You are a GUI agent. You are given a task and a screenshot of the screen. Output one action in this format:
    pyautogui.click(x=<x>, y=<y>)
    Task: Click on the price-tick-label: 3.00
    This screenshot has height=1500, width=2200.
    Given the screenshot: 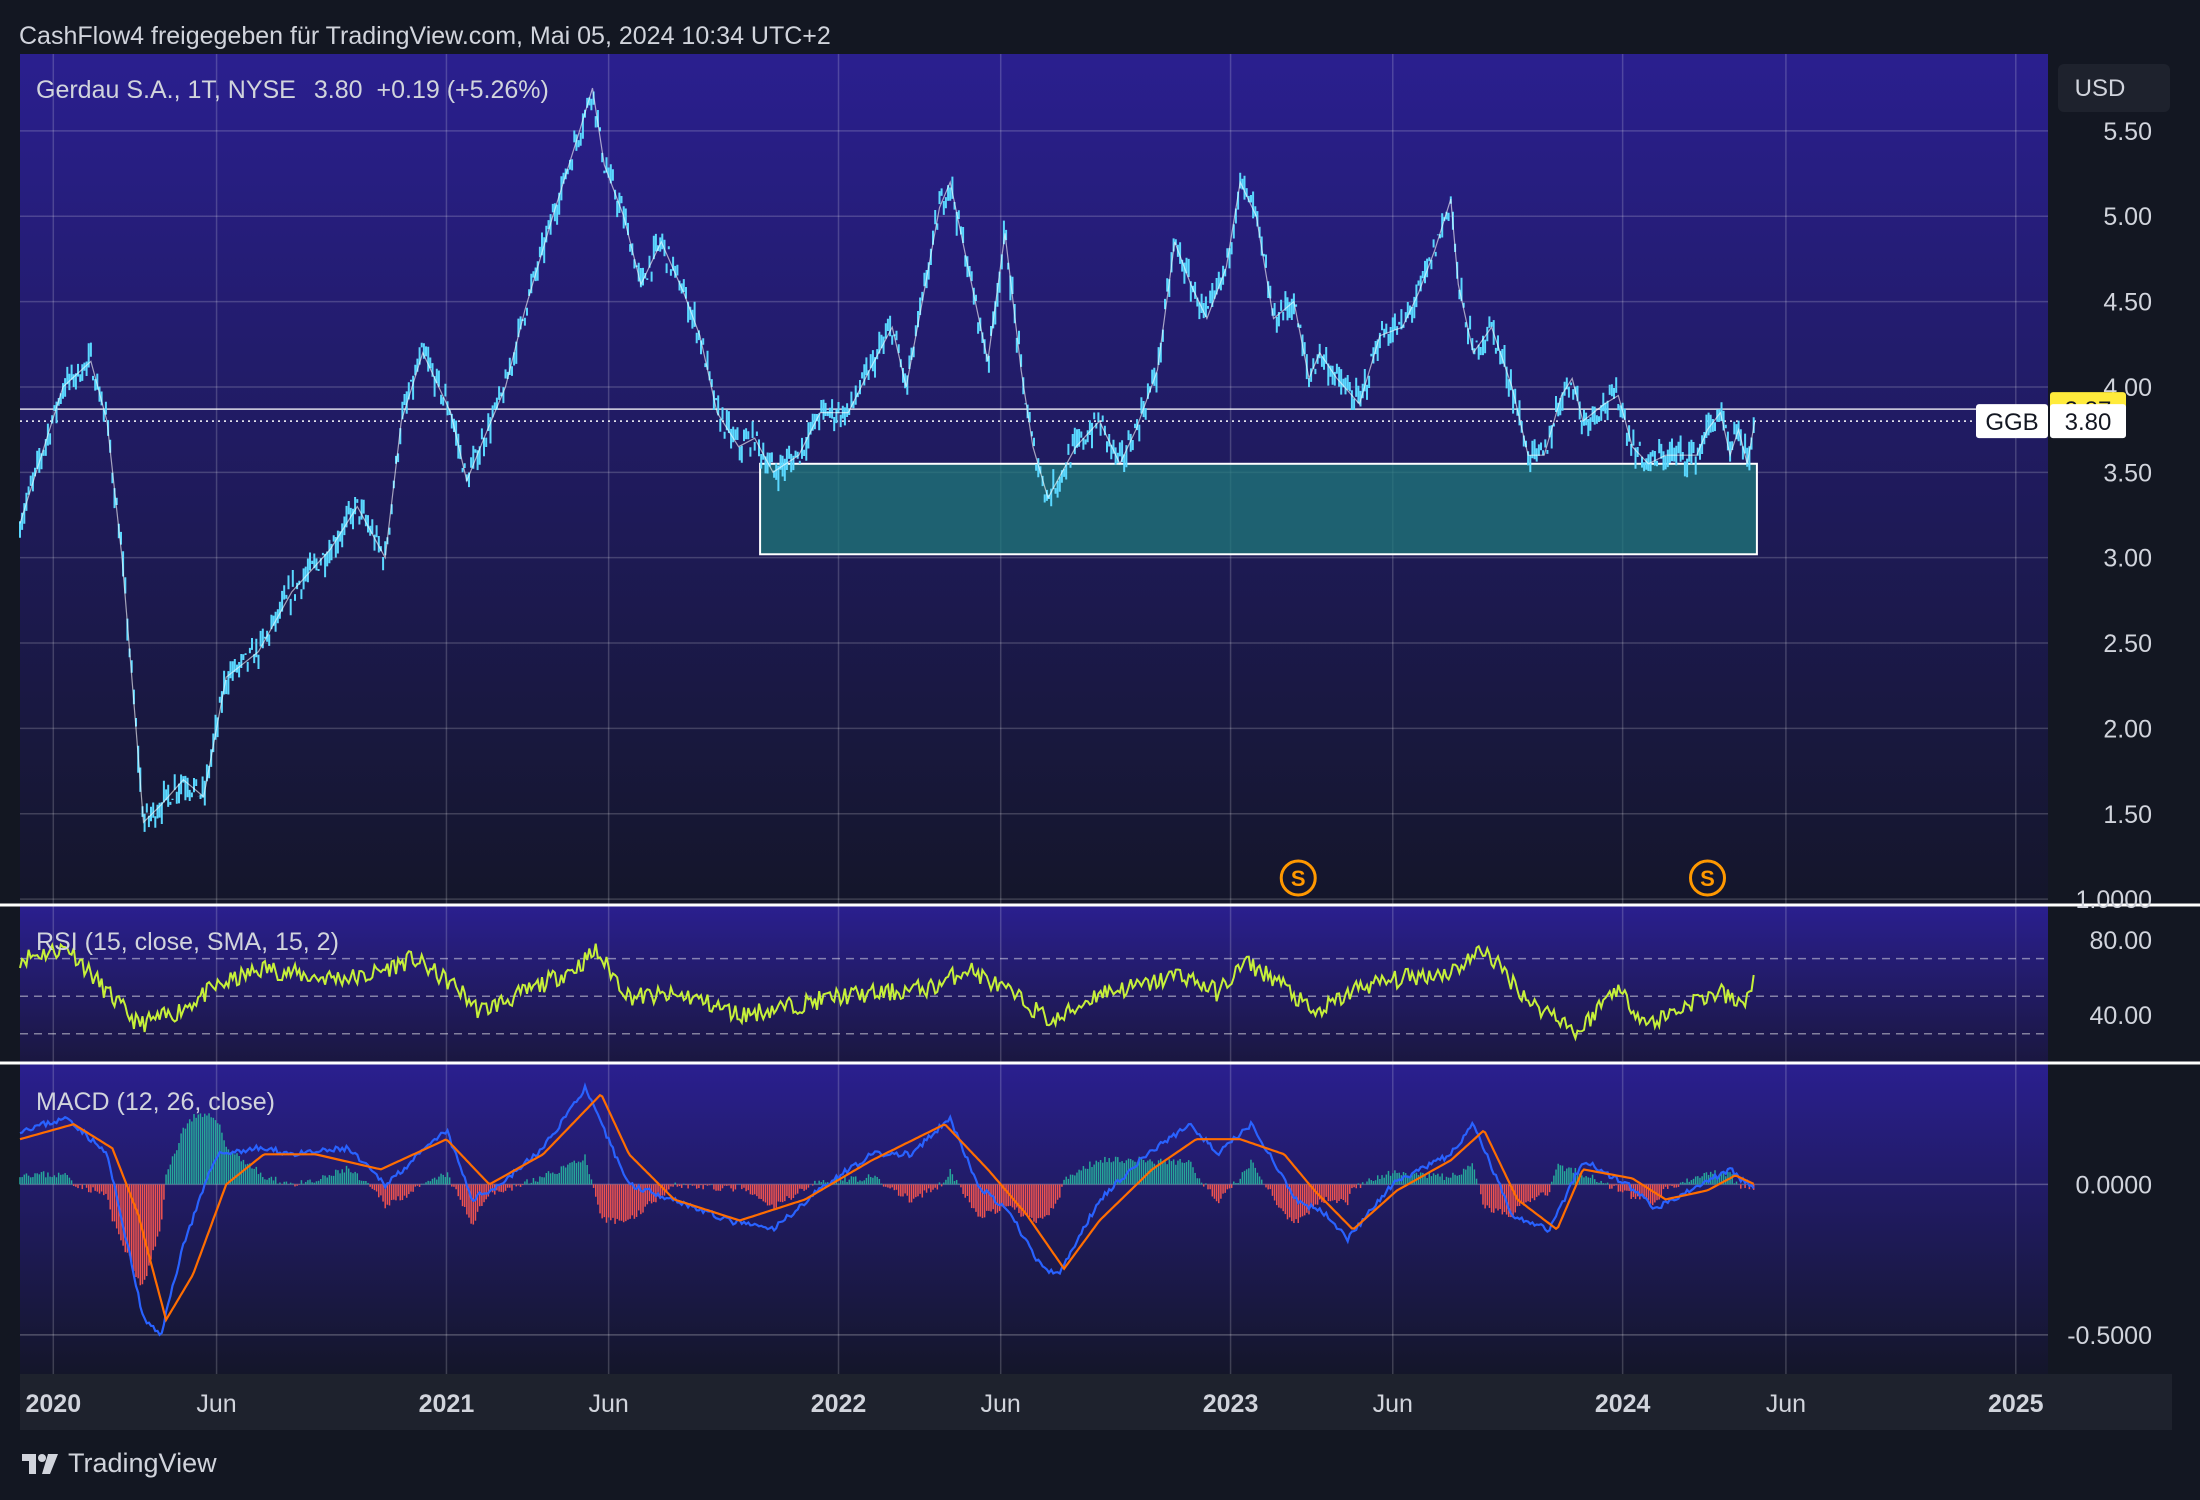 What is the action you would take?
    pyautogui.click(x=2127, y=559)
    